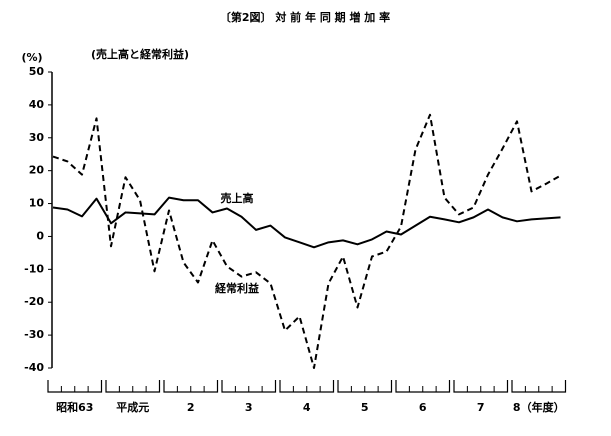  What do you see at coordinates (37, 71) in the screenshot?
I see `y-tick-label: 50` at bounding box center [37, 71].